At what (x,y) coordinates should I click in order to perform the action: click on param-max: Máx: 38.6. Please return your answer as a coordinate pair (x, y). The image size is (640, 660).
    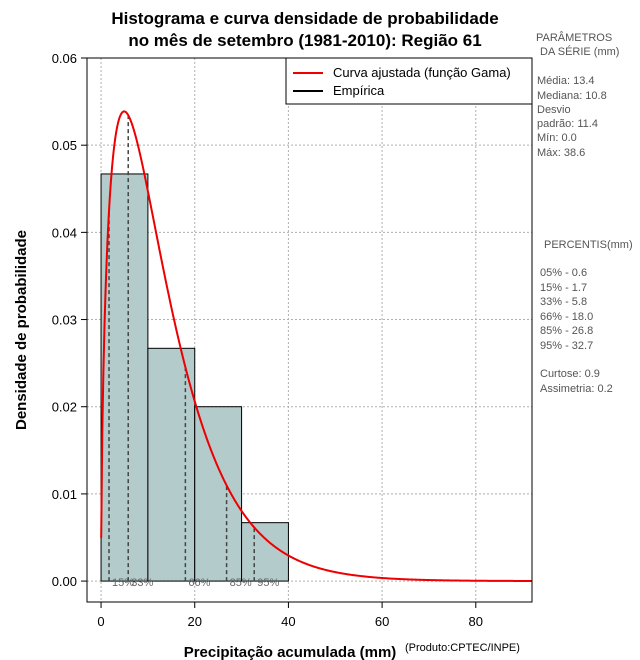
    Looking at the image, I should click on (561, 153).